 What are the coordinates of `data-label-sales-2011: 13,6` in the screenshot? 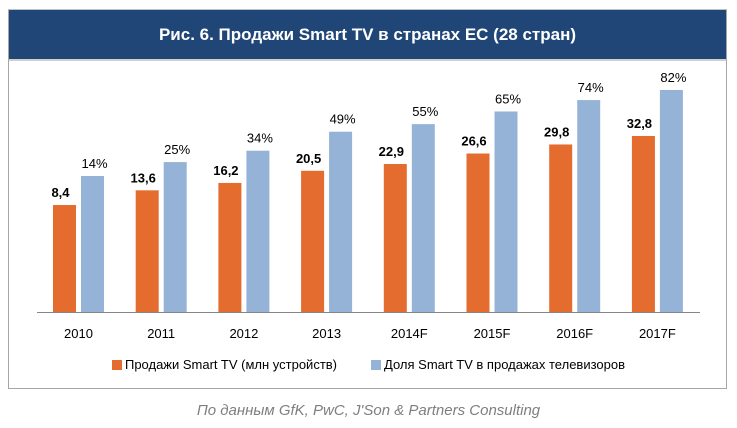 It's located at (143, 177).